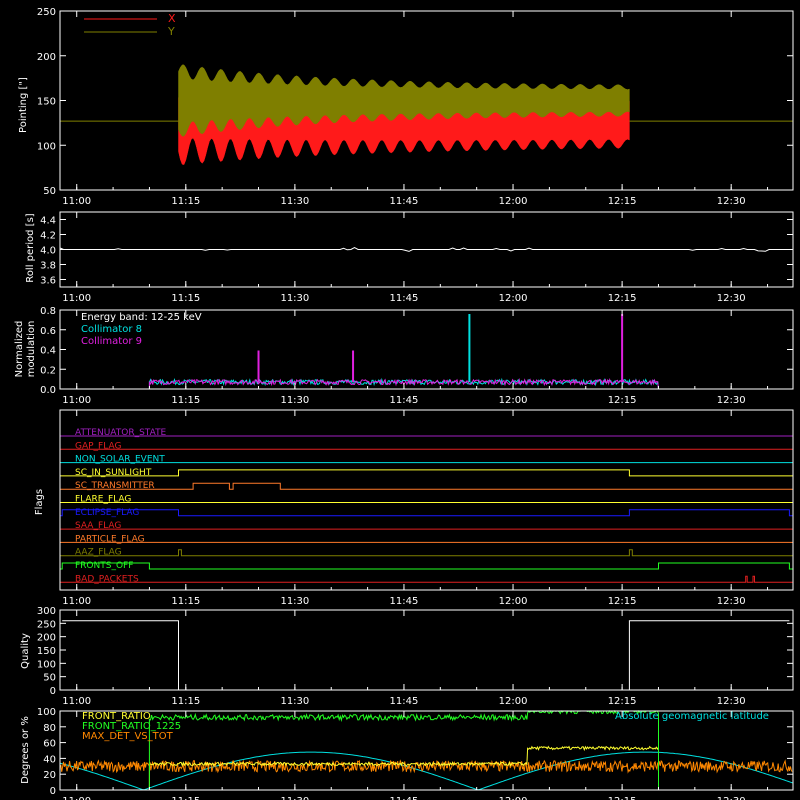  Describe the element at coordinates (692, 716) in the screenshot. I see `legend-geomag-latitude: Absolute geomagnetic latitude` at that location.